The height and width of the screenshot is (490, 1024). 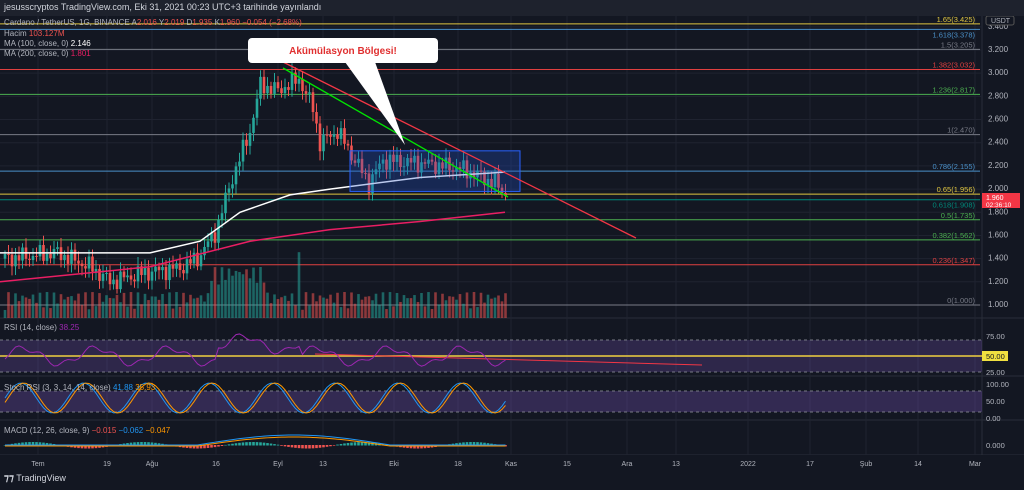 I want to click on macd-line, so click(x=255, y=440).